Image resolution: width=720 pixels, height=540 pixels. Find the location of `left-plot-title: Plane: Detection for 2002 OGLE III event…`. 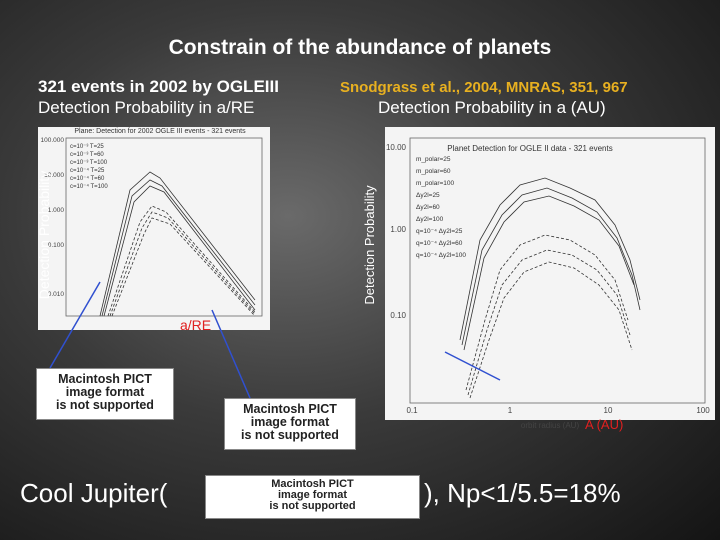

left-plot-title: Plane: Detection for 2002 OGLE III event… is located at coordinates (160, 131).